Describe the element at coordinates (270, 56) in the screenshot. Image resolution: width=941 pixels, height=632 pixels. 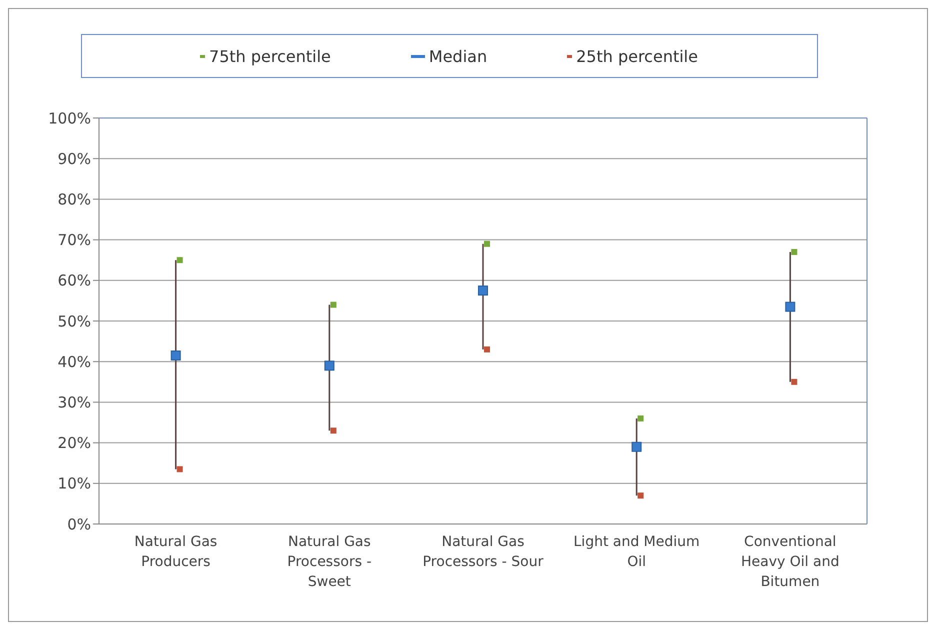
I see `legend-label: 75th percentile` at that location.